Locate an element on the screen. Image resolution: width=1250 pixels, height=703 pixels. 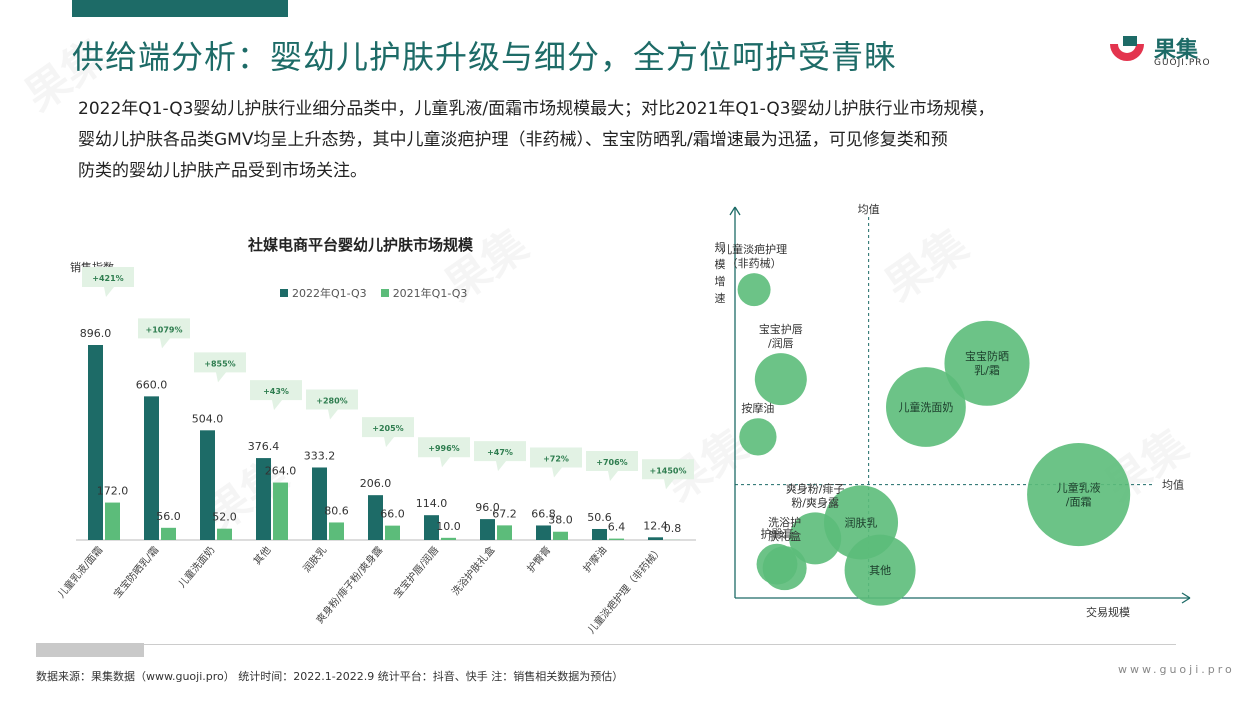
legend-label: 2022年Q1-Q3 is located at coordinates (329, 293).